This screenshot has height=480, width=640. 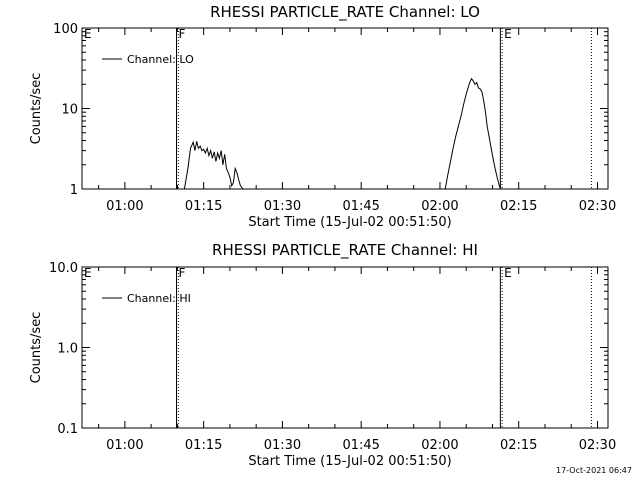 I want to click on y-tick-label: 100, so click(x=65, y=29).